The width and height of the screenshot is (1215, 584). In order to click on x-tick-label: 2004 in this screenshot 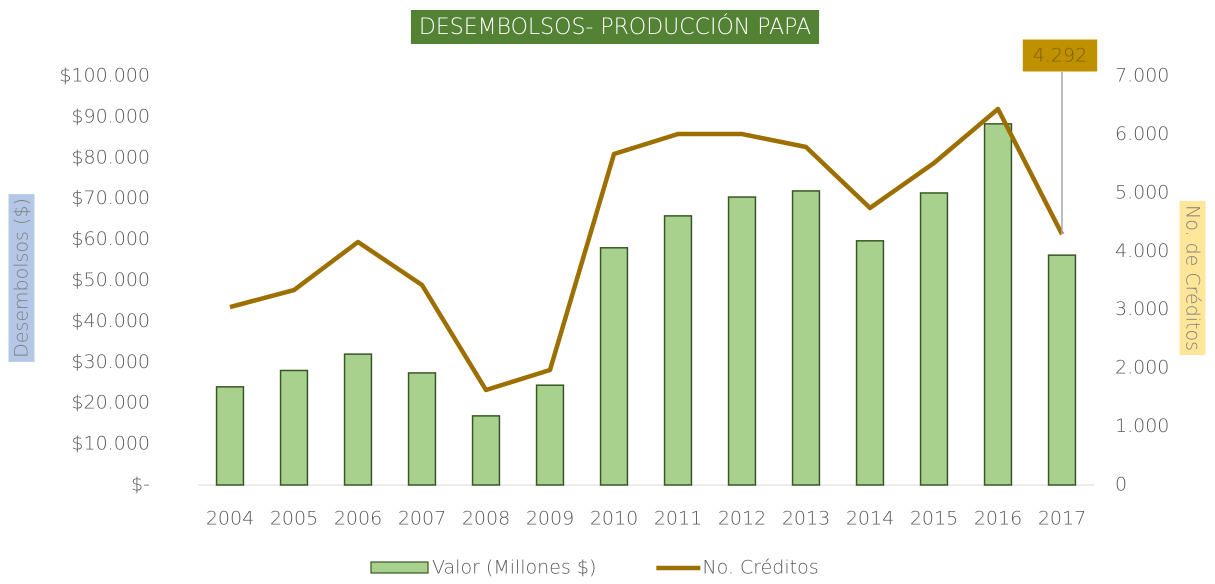, I will do `click(230, 519)`.